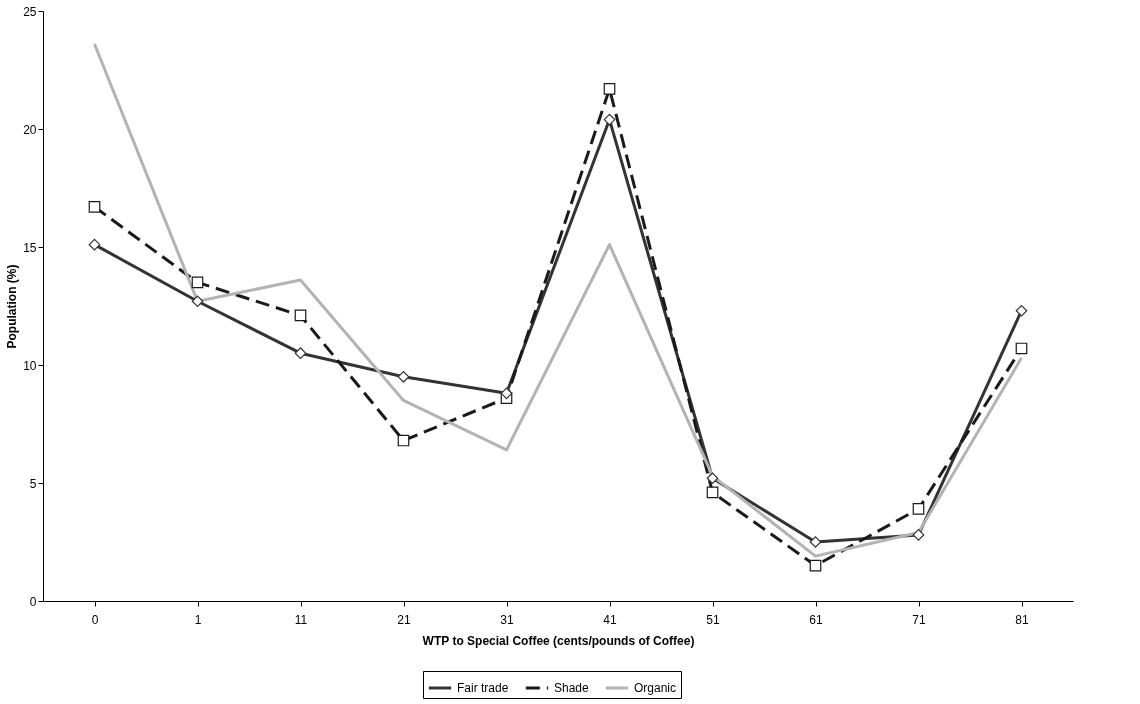  I want to click on x-tick-label: 71, so click(919, 619).